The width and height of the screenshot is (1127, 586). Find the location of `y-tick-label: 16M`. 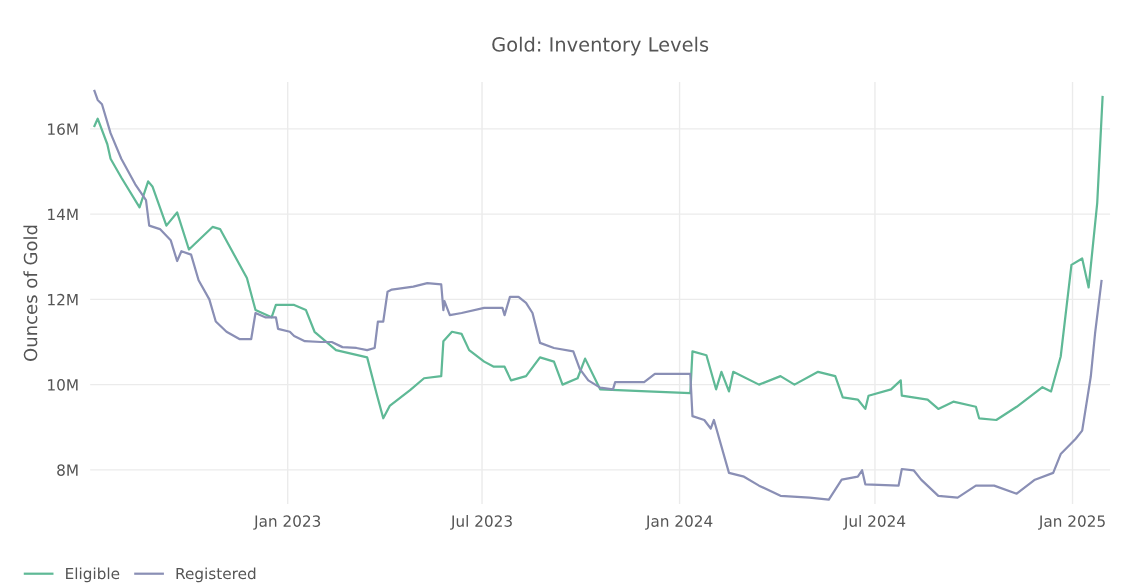

y-tick-label: 16M is located at coordinates (63, 129).